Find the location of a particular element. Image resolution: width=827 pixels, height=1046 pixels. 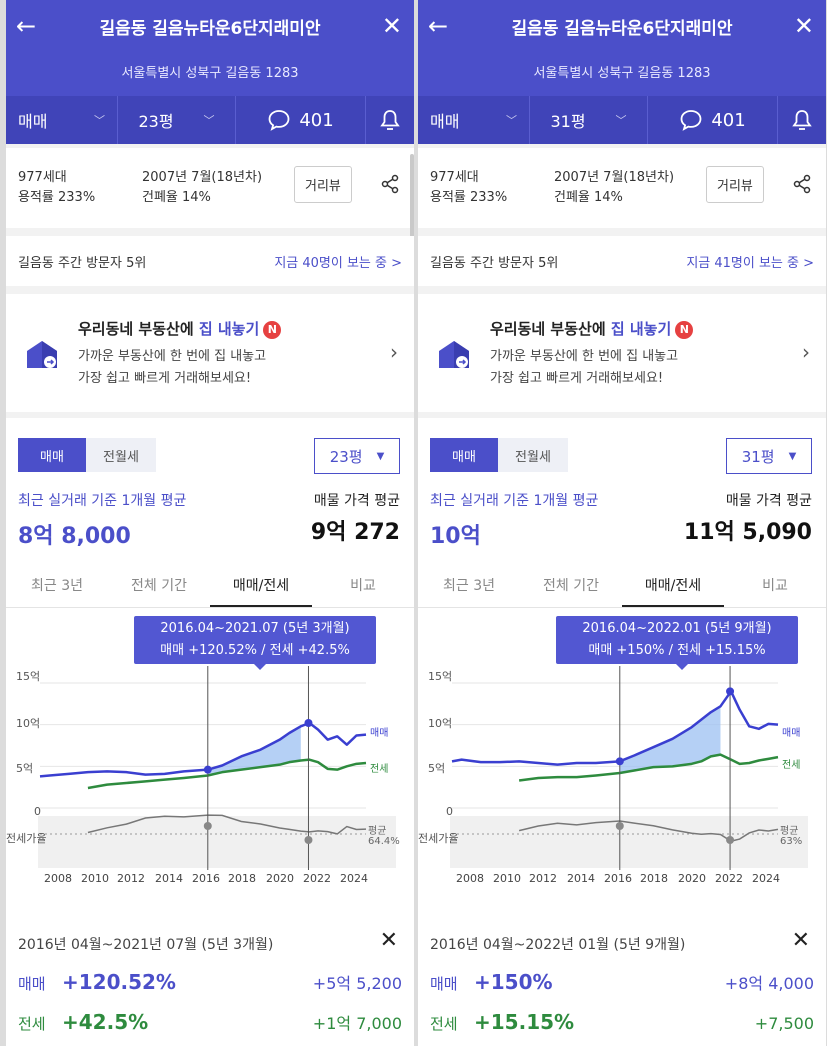

sale-jeonse-gap-area is located at coordinates (254, 751).